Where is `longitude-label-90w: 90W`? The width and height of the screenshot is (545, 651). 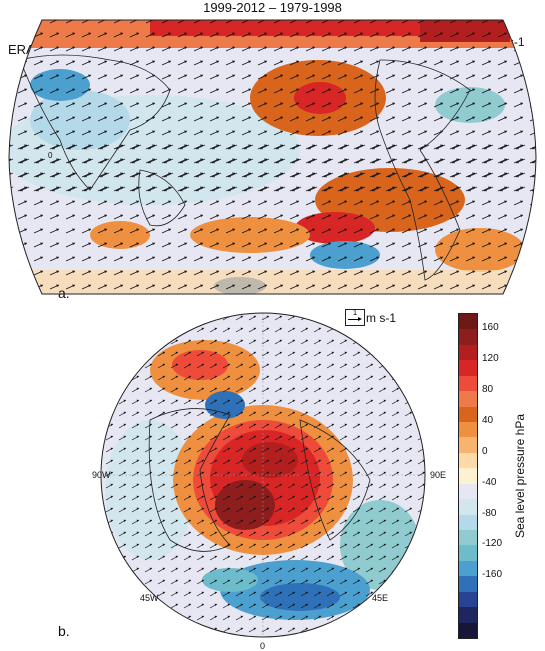
longitude-label-90w: 90W is located at coordinates (101, 475).